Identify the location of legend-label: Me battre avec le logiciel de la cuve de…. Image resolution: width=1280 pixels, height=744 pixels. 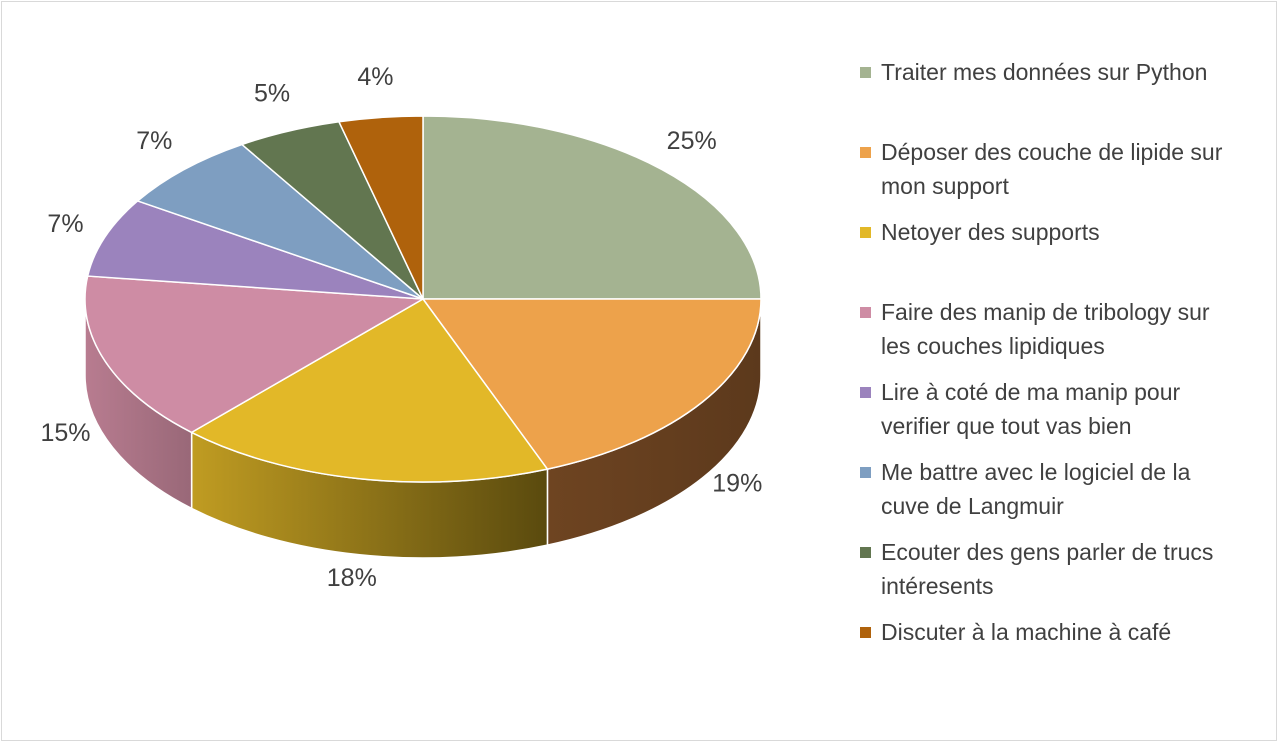
(1036, 489).